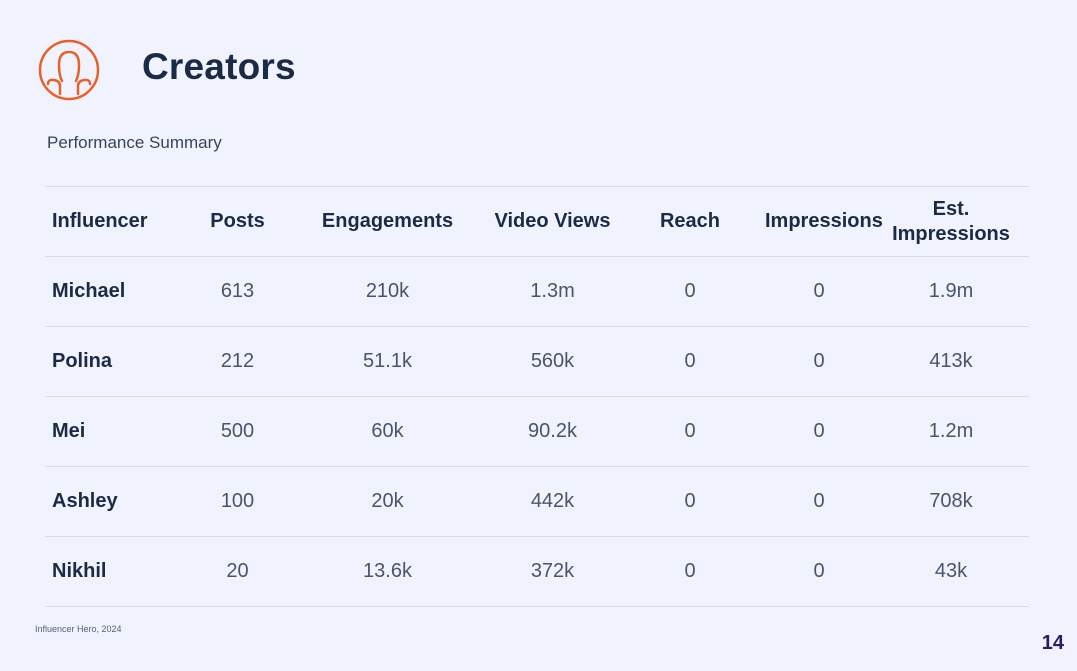 This screenshot has height=671, width=1077. I want to click on table-row: Nikhil 20 13.6k 372k 0 0 43k, so click(537, 571).